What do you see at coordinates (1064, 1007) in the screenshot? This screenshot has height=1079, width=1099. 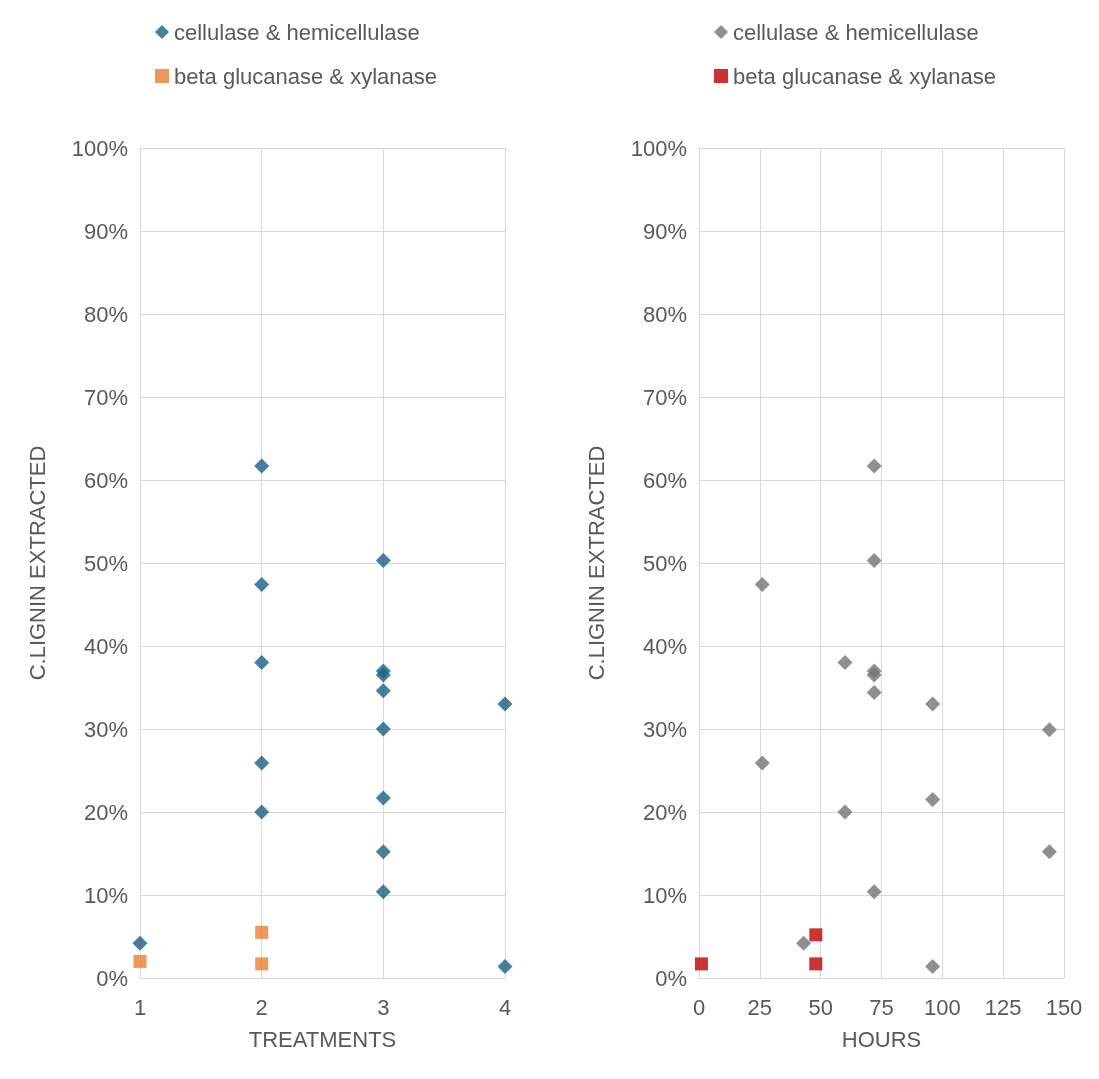 I see `x-tick-label: 150` at bounding box center [1064, 1007].